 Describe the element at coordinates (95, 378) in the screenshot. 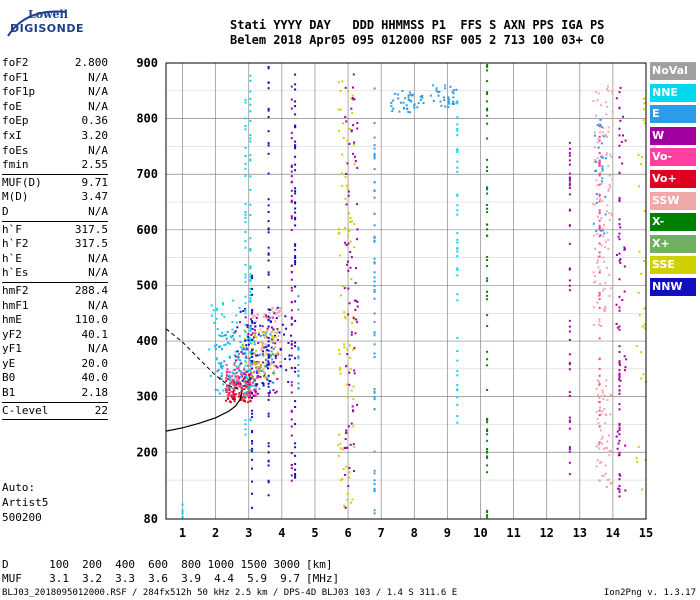

I see `param-value: 40.0` at that location.